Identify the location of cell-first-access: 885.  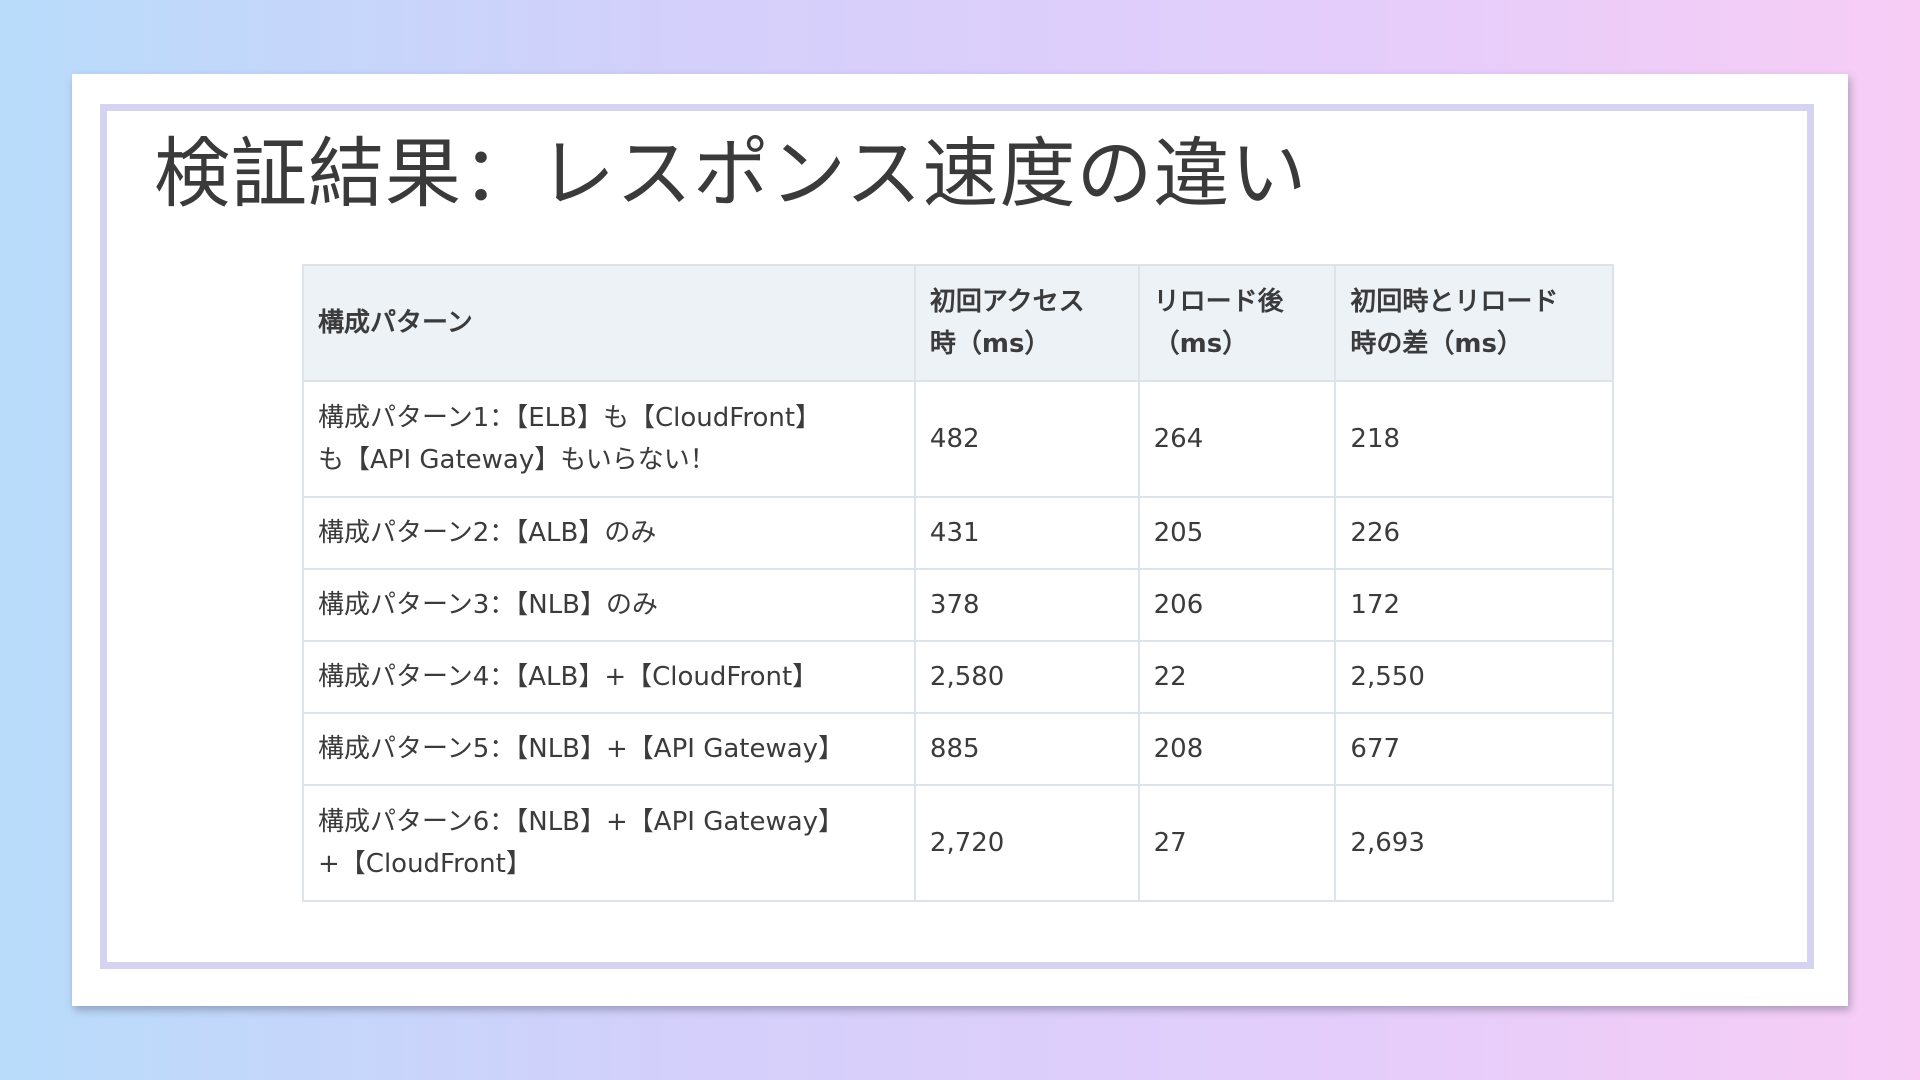
(1026, 749).